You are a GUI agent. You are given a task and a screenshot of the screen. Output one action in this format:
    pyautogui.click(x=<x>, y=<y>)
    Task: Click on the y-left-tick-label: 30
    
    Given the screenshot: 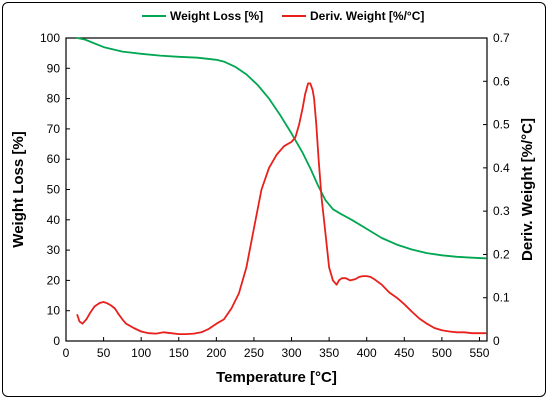 What is the action you would take?
    pyautogui.click(x=54, y=250)
    